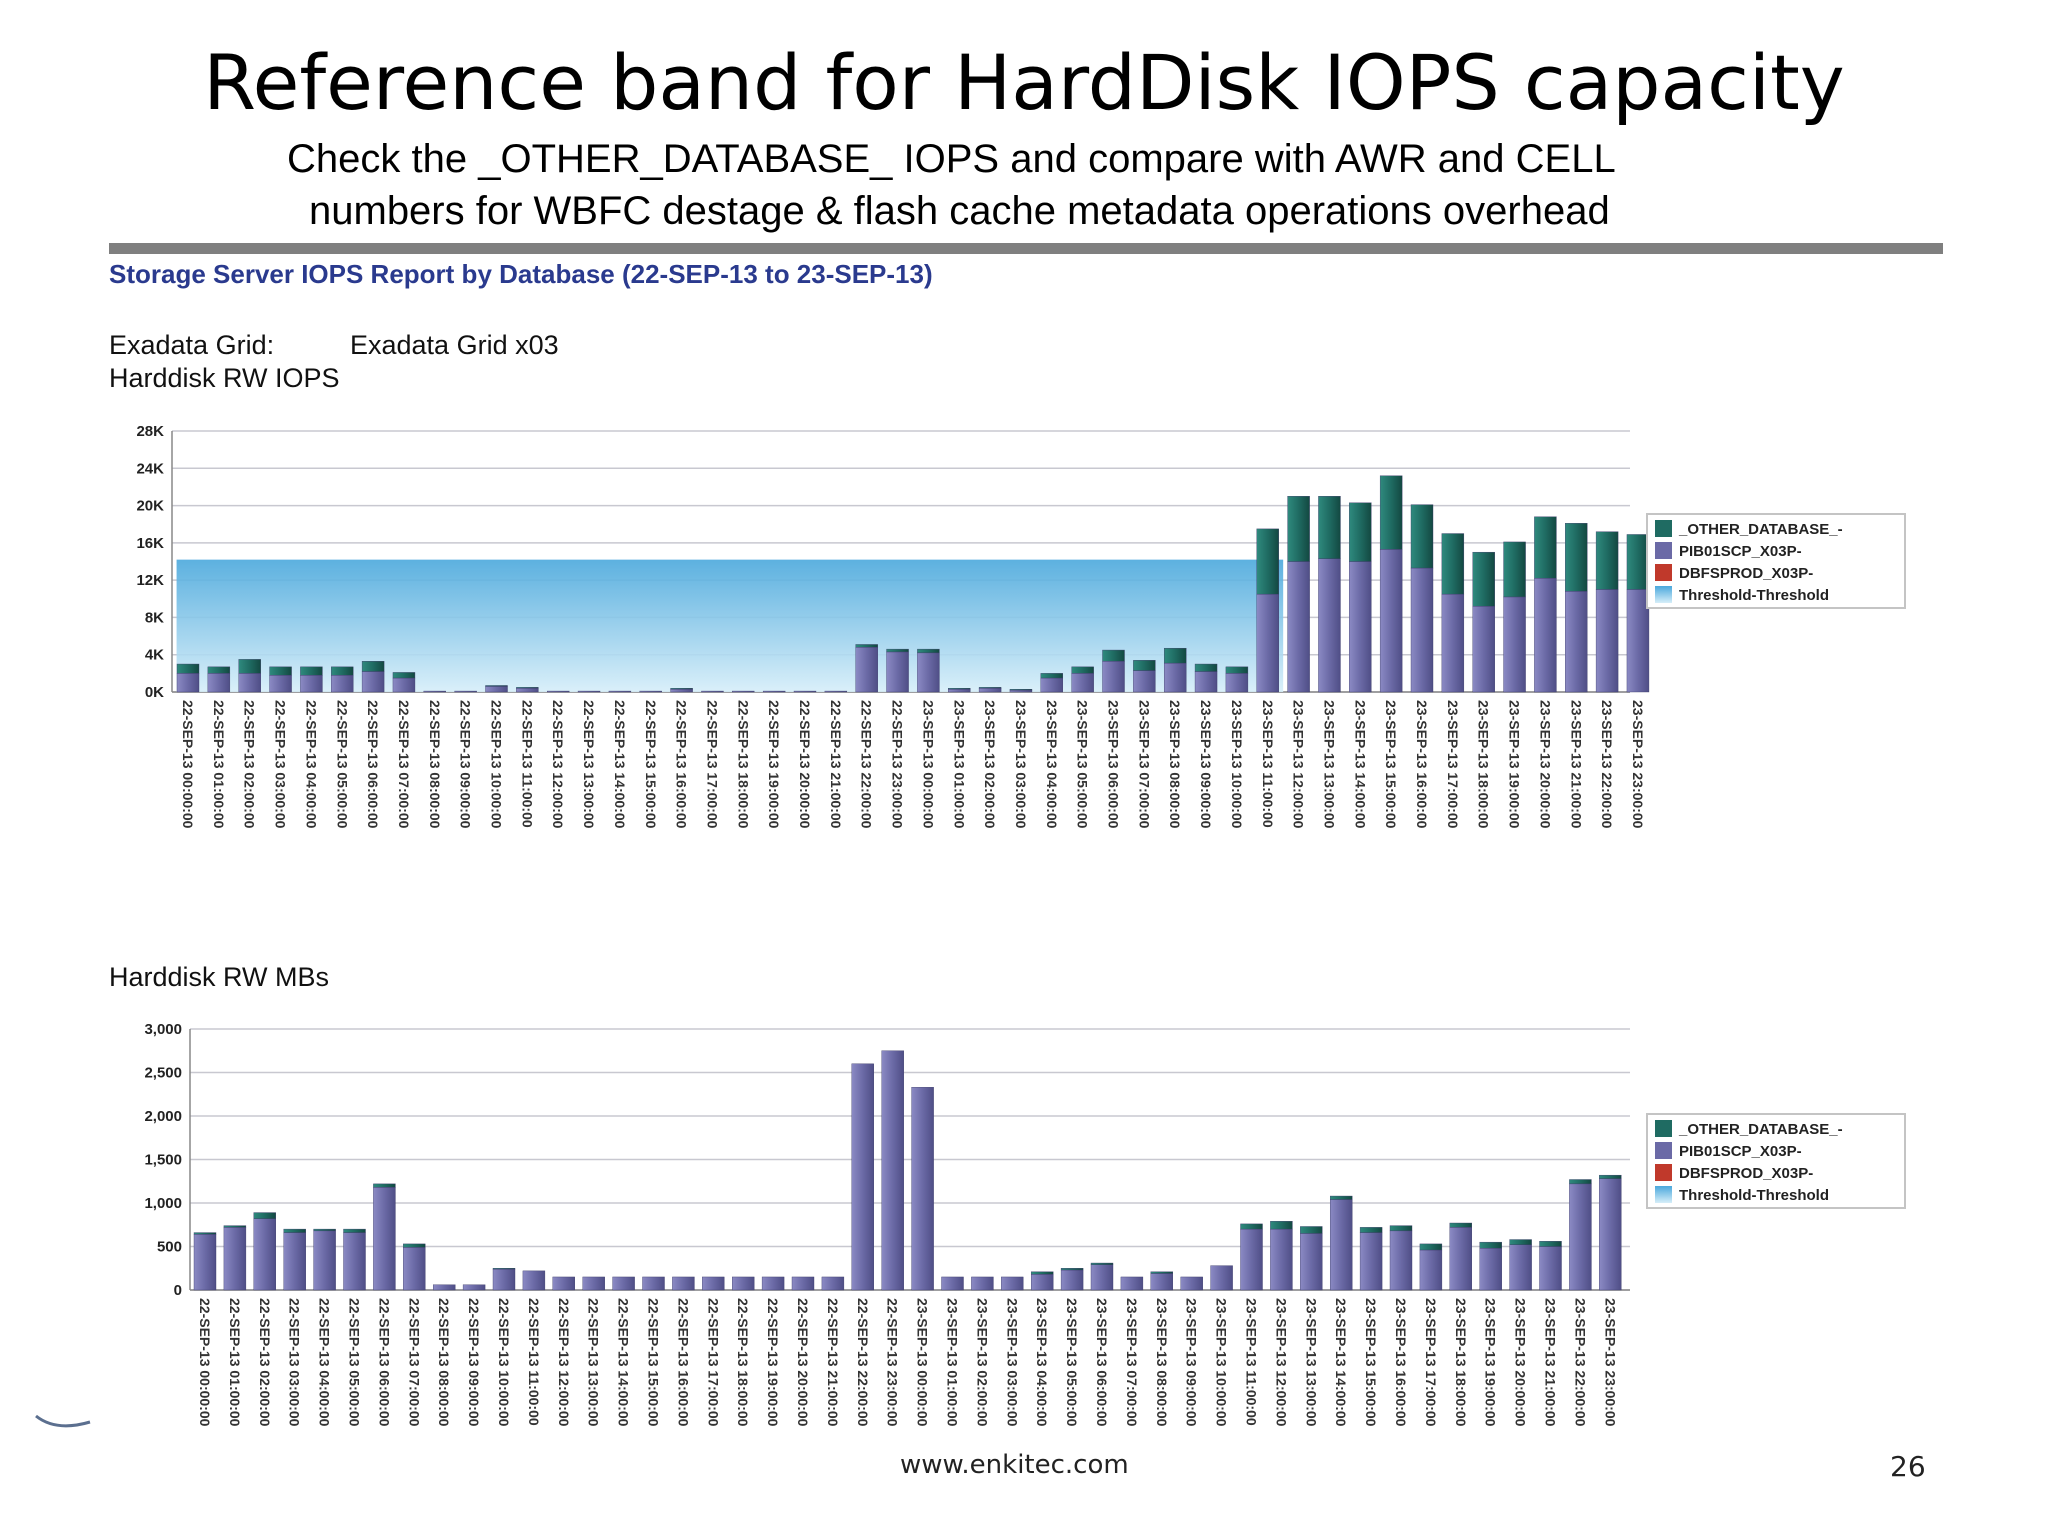  I want to click on logo-swoosh-icon, so click(63, 1421).